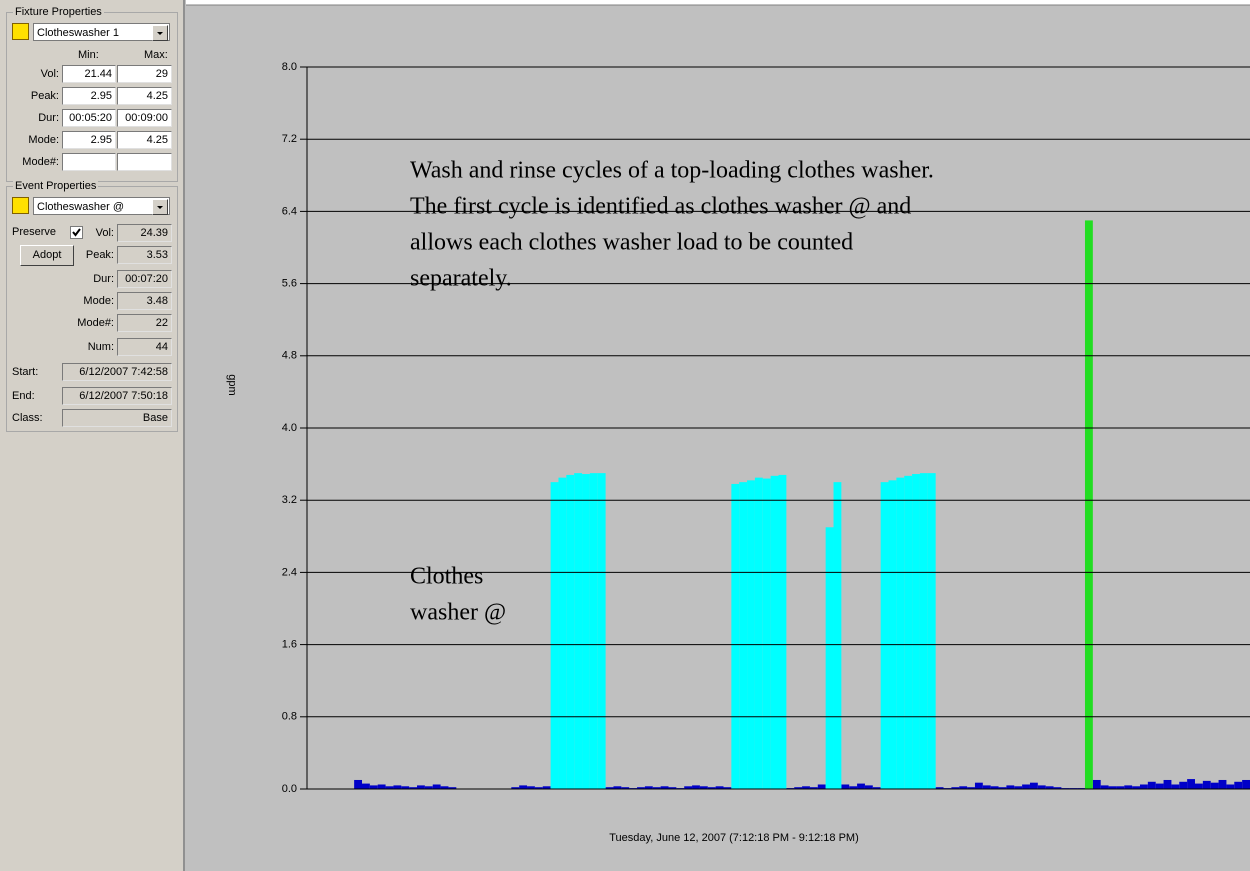  What do you see at coordinates (156, 55) in the screenshot?
I see `max-header: Max:` at bounding box center [156, 55].